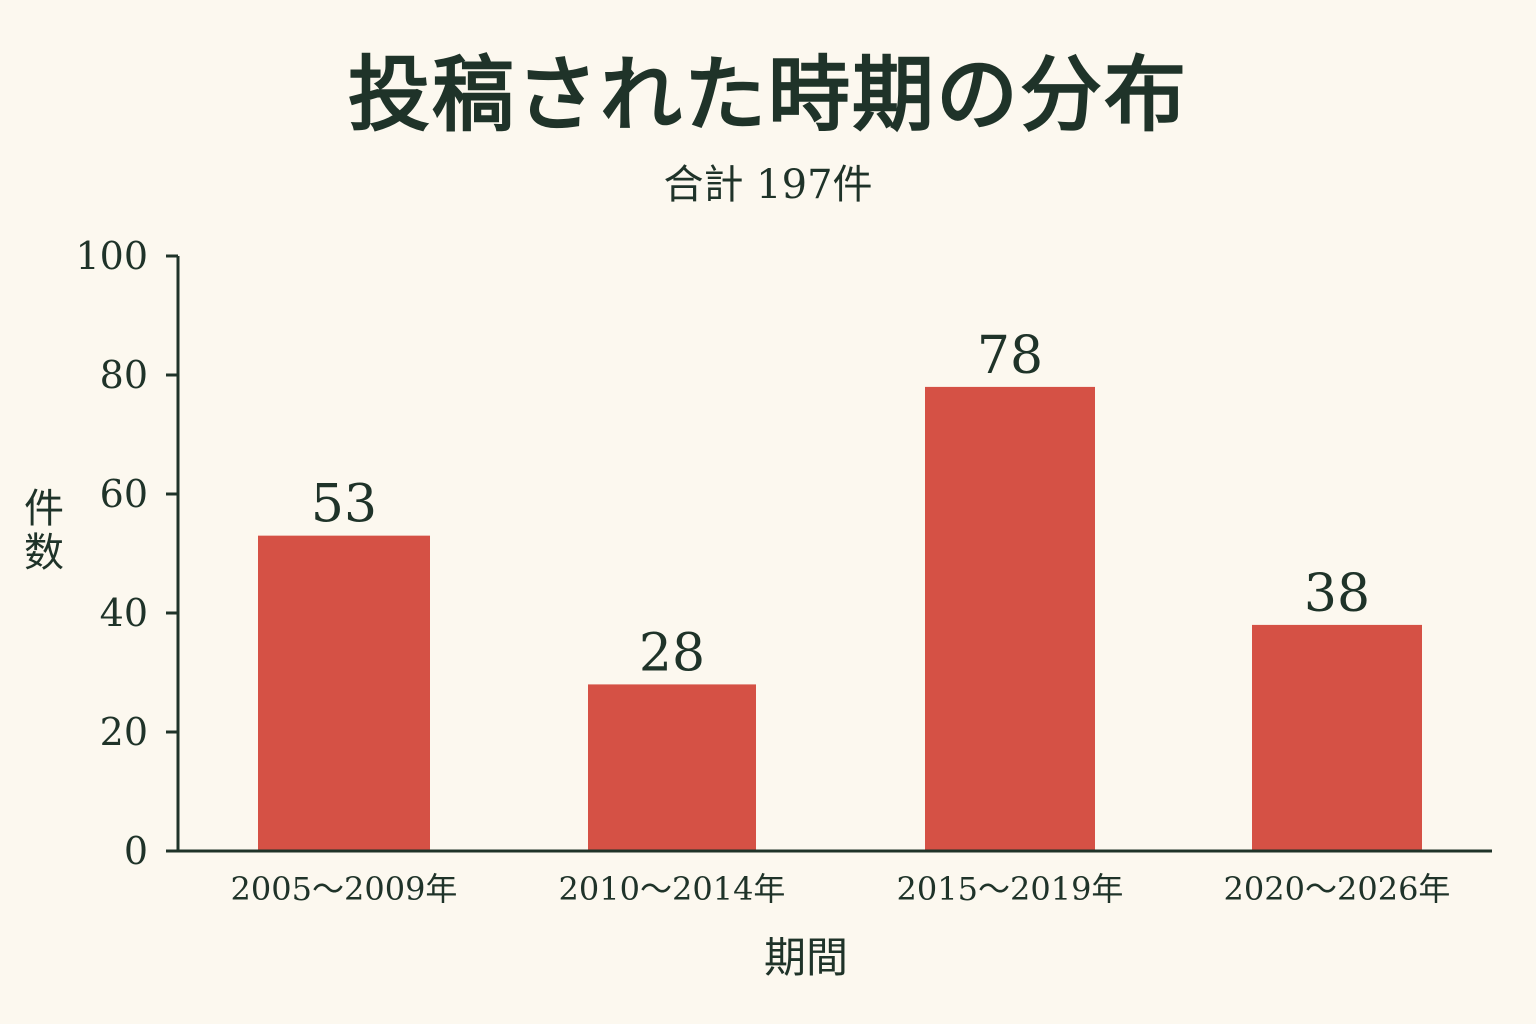 The height and width of the screenshot is (1024, 1536). I want to click on chart-title: 投稿された時期の分布, so click(767, 95).